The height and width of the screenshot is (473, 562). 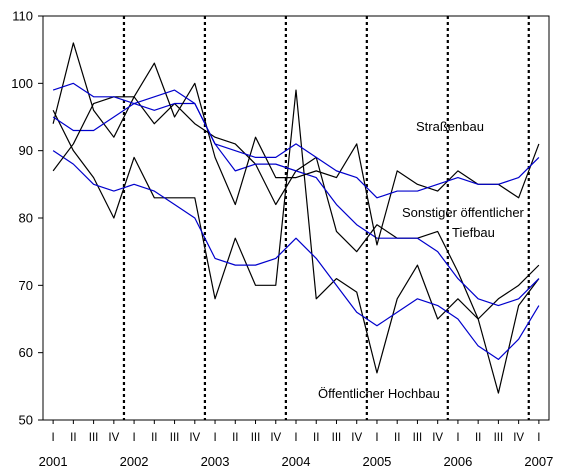 I want to click on annotation-sonstiger-tiefbau-line1: Sonstiger öffentlicher, so click(x=463, y=212).